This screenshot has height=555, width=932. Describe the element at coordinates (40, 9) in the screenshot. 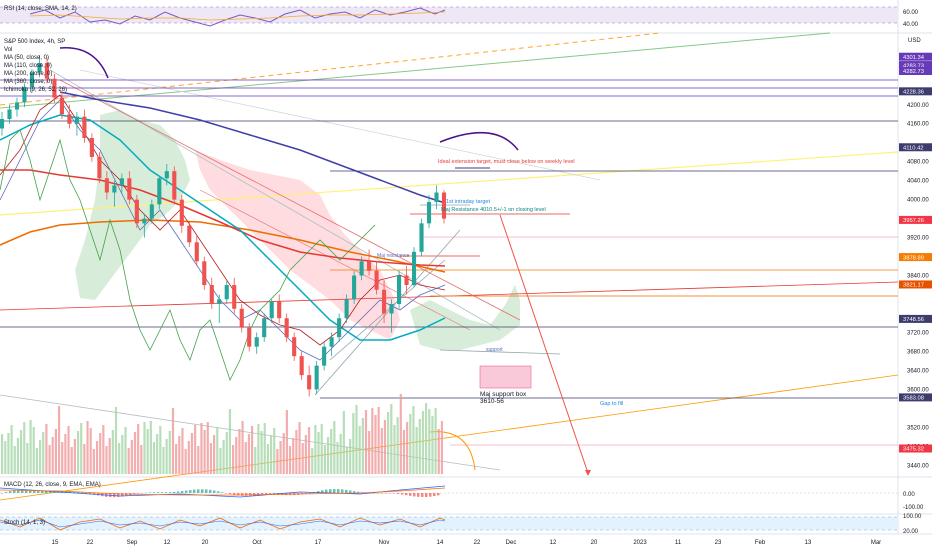

I see `rsi-label: RSI (14, close, SMA, 14, 2)` at that location.